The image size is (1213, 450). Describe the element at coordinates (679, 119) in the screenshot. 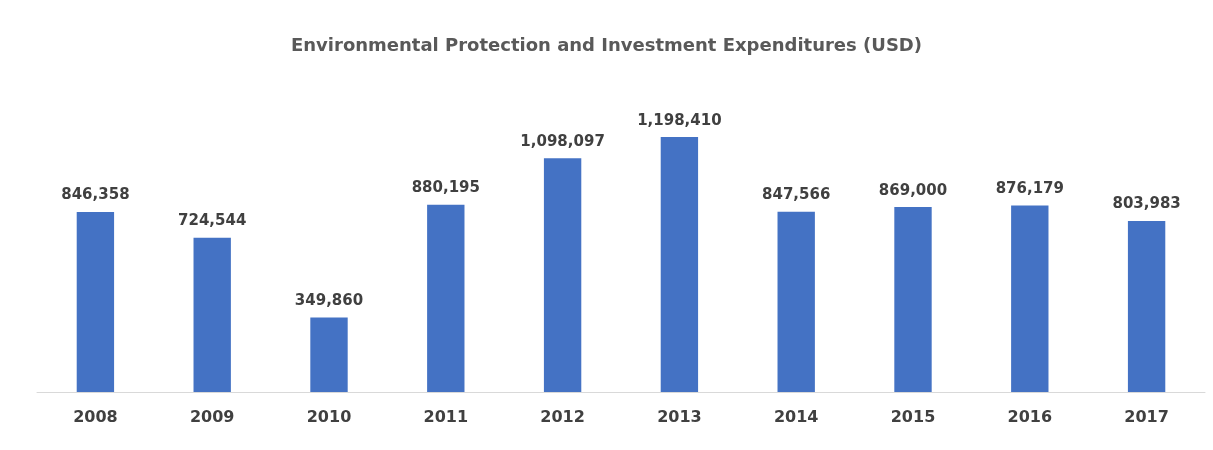

I see `data-label: 1,198,410` at that location.